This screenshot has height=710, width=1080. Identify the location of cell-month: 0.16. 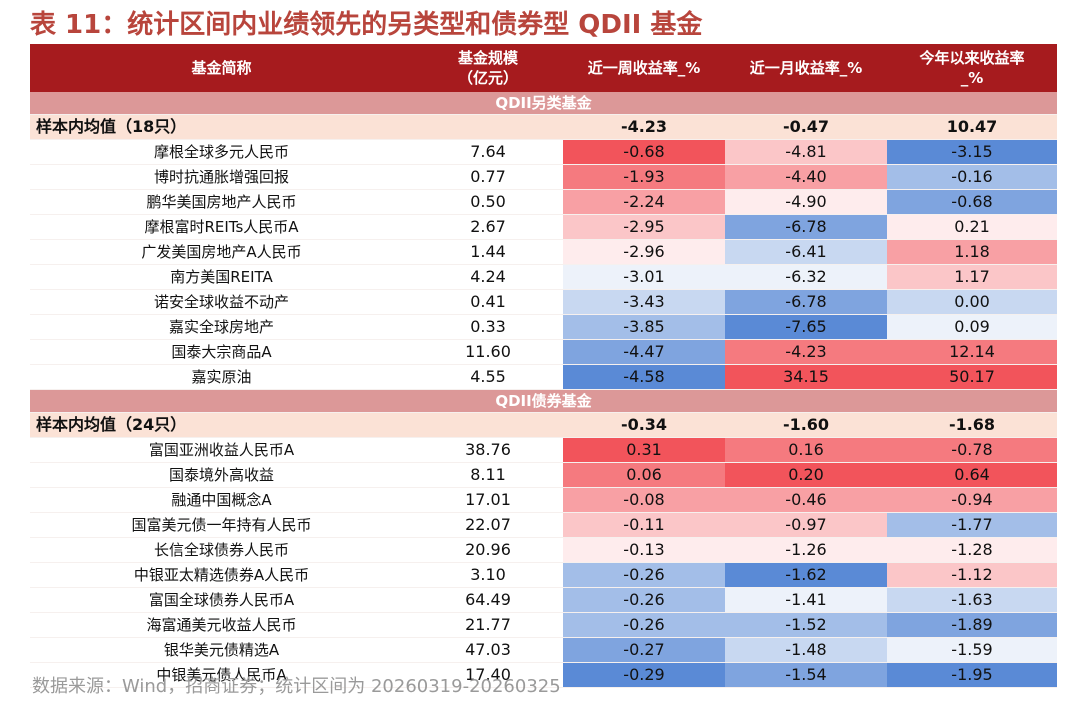
(806, 450).